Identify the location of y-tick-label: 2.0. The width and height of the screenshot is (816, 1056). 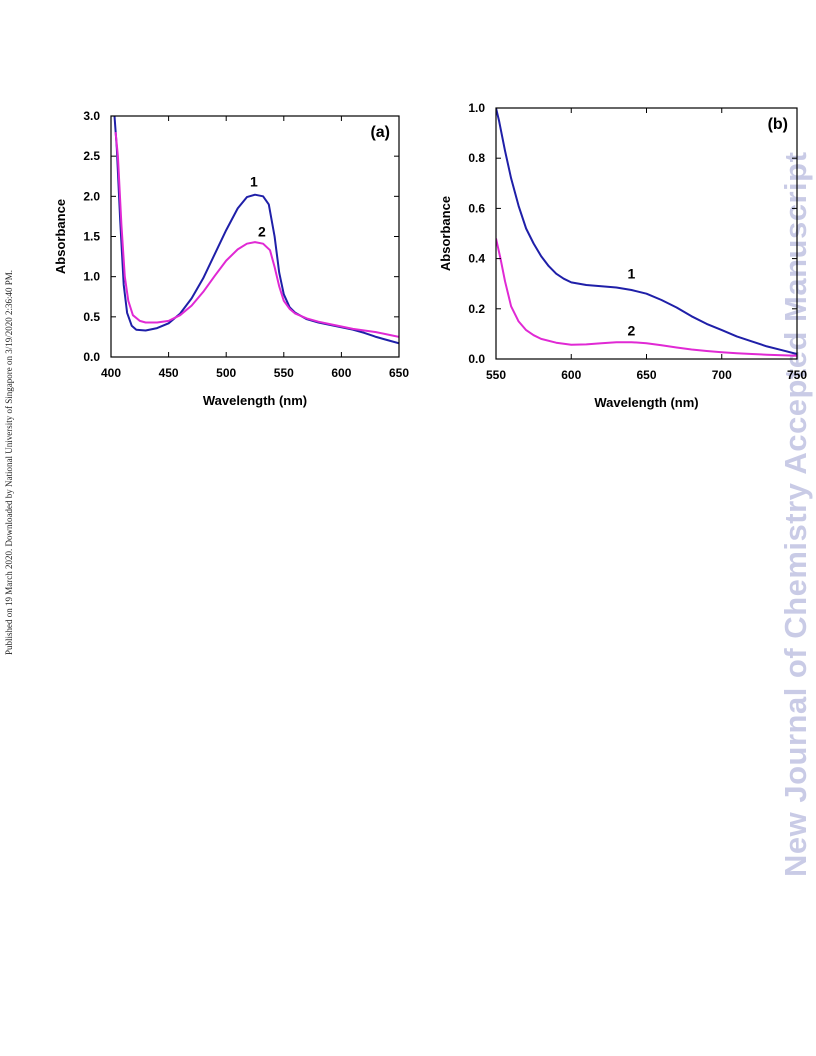
(91, 196).